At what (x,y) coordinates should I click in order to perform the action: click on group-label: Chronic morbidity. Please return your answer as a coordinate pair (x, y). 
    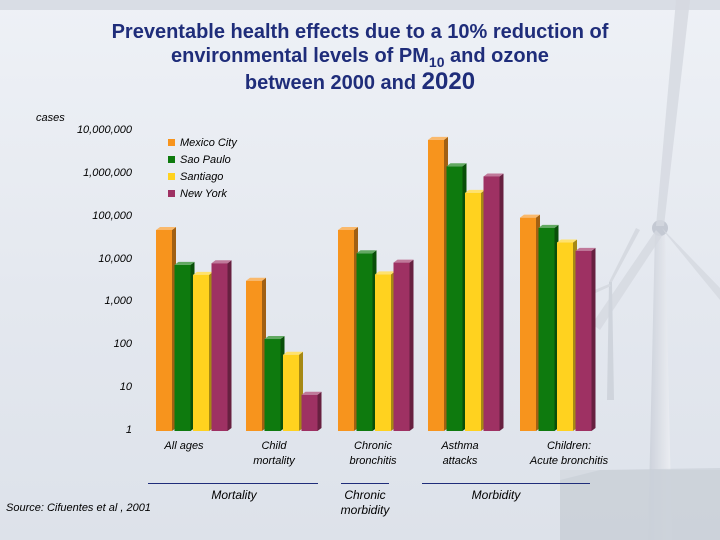
    Looking at the image, I should click on (365, 503).